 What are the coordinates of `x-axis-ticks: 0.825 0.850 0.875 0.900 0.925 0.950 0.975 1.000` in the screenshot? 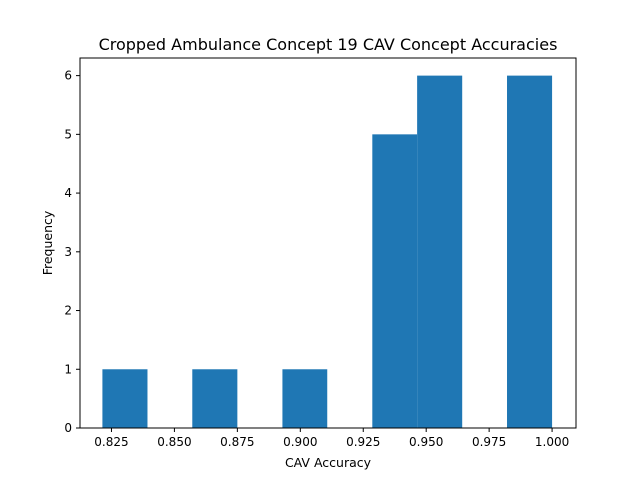 It's located at (331, 438).